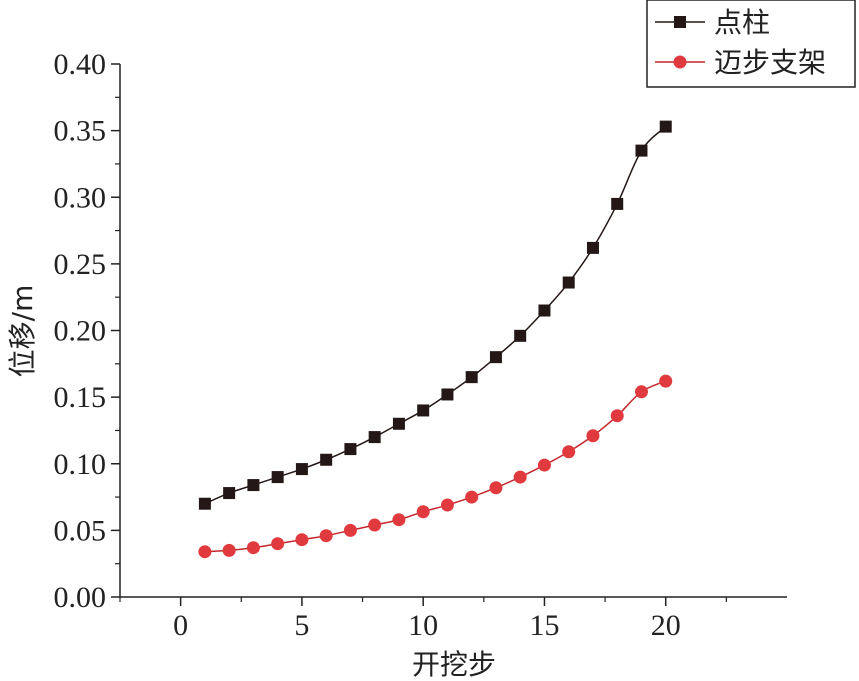  Describe the element at coordinates (180, 625) in the screenshot. I see `x-tick-label: 0` at that location.